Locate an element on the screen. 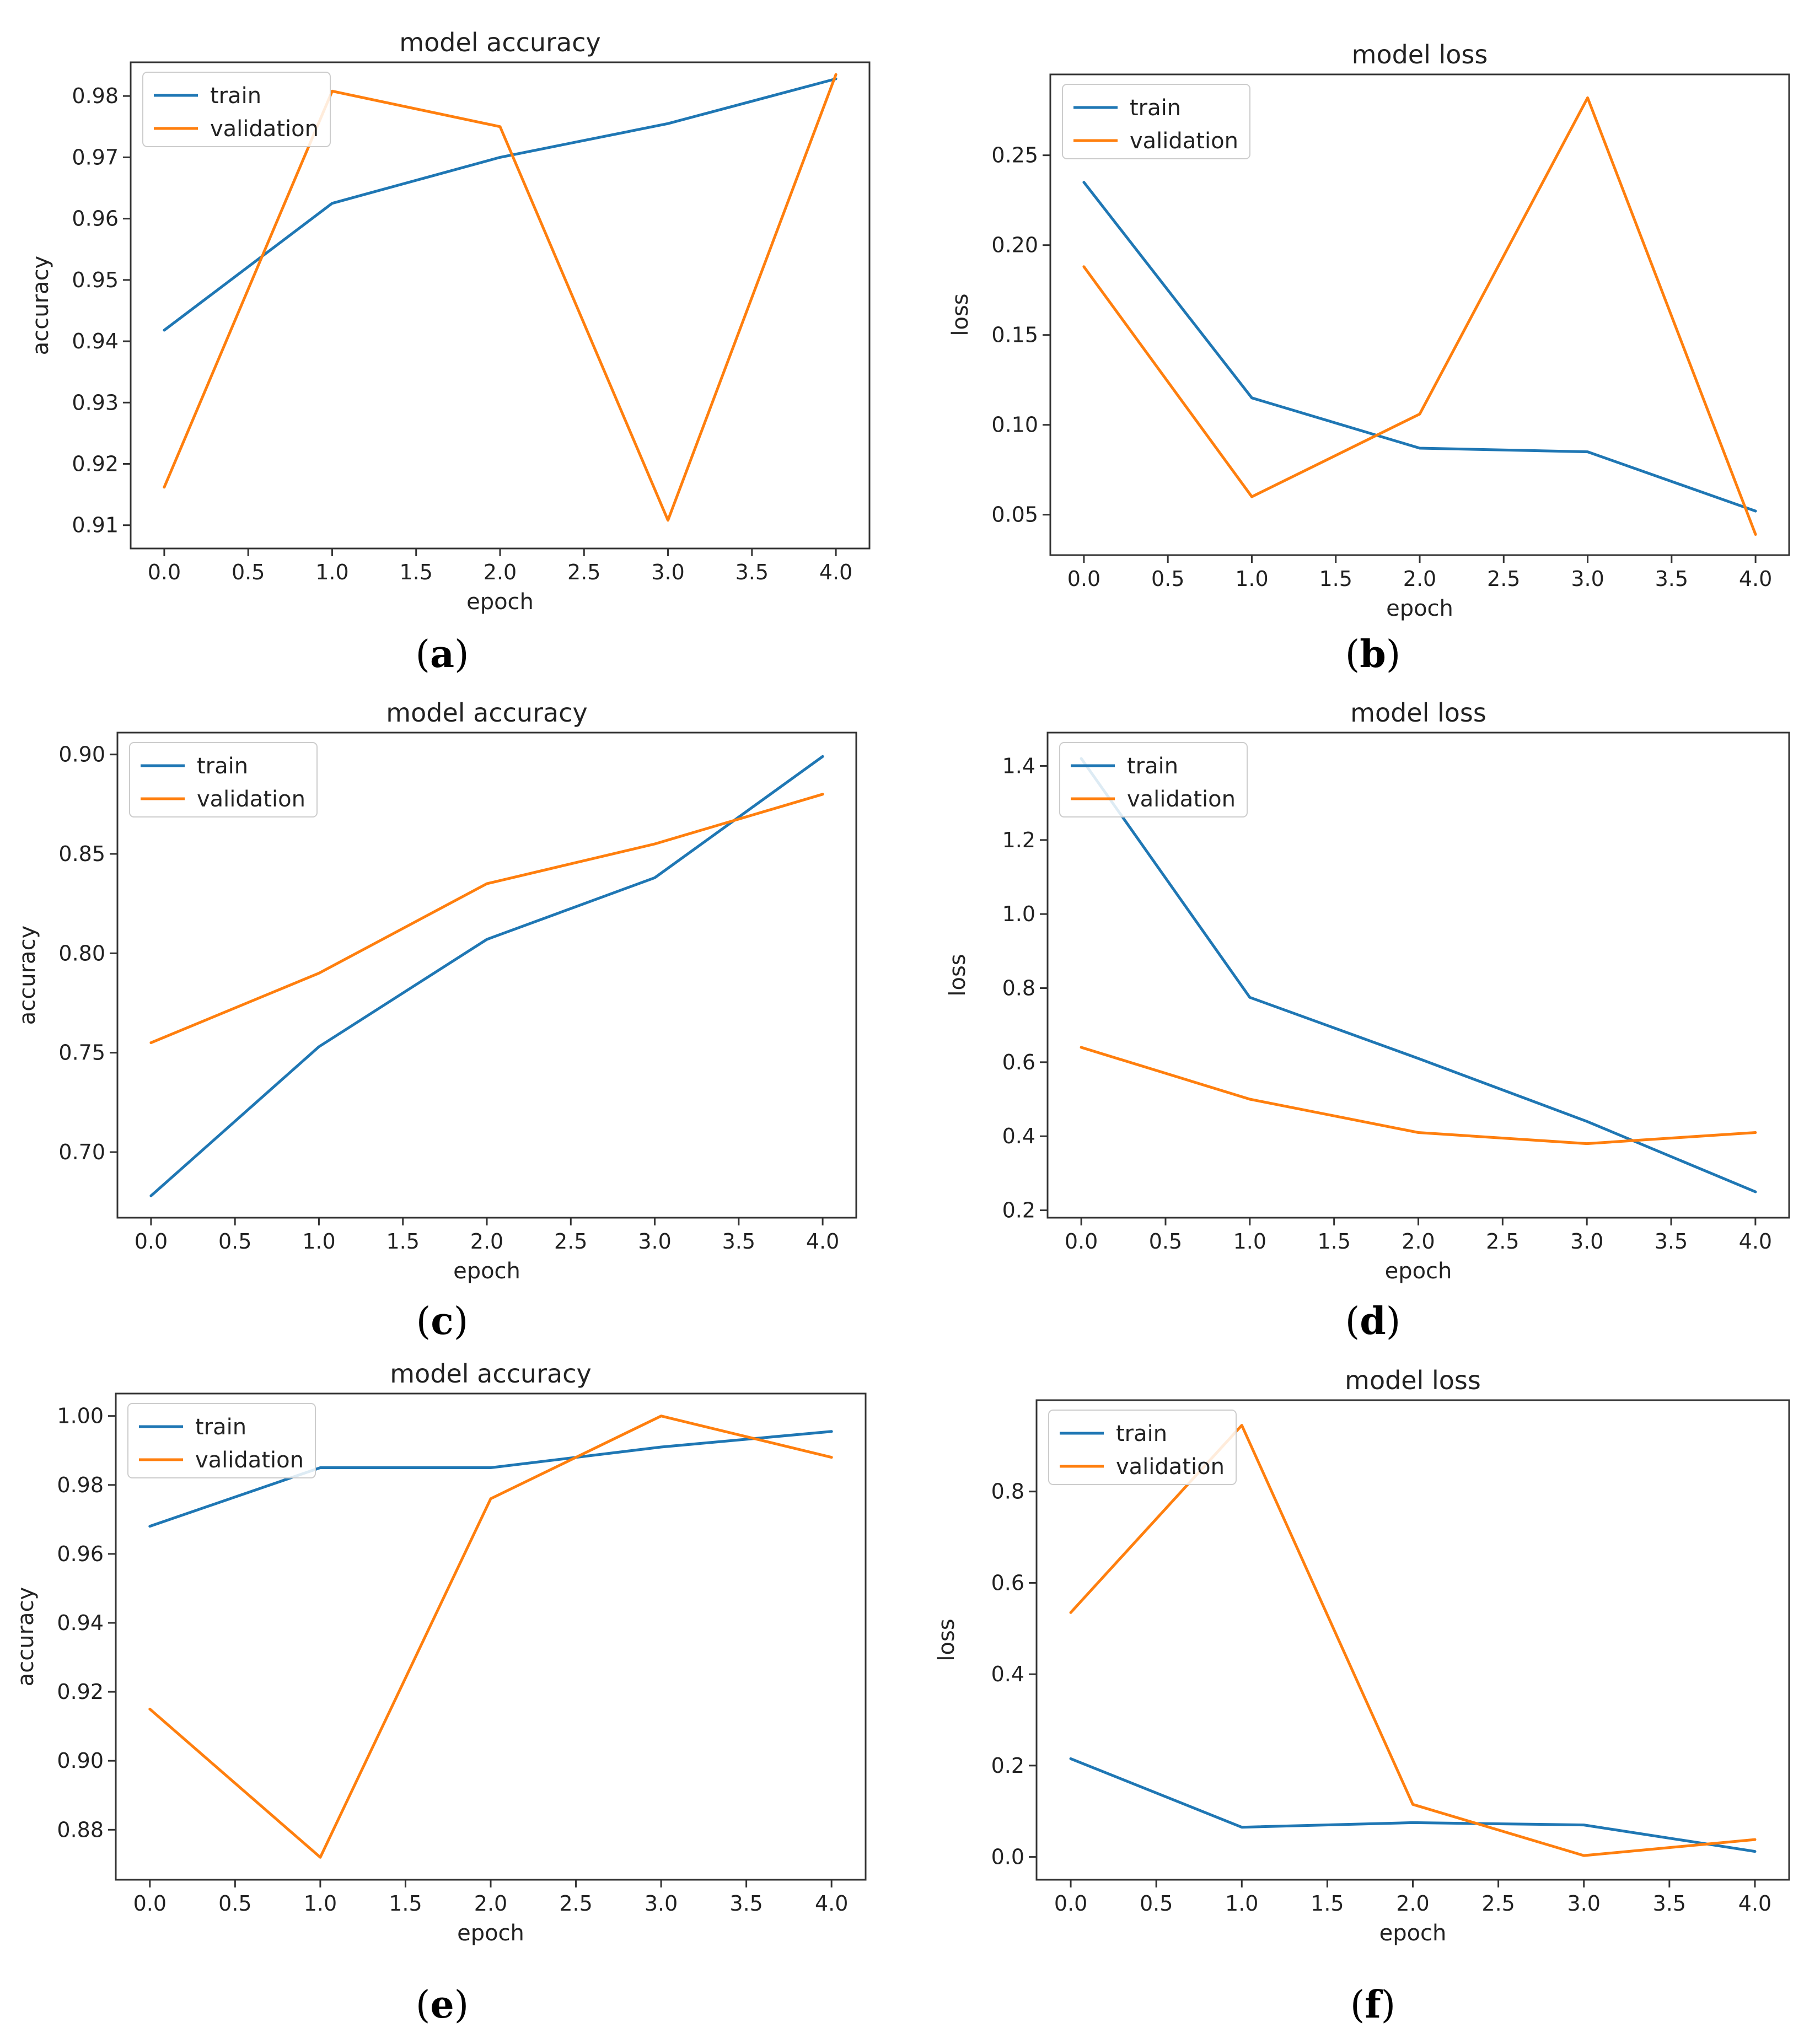  panel-label-letter: d is located at coordinates (1373, 1321).